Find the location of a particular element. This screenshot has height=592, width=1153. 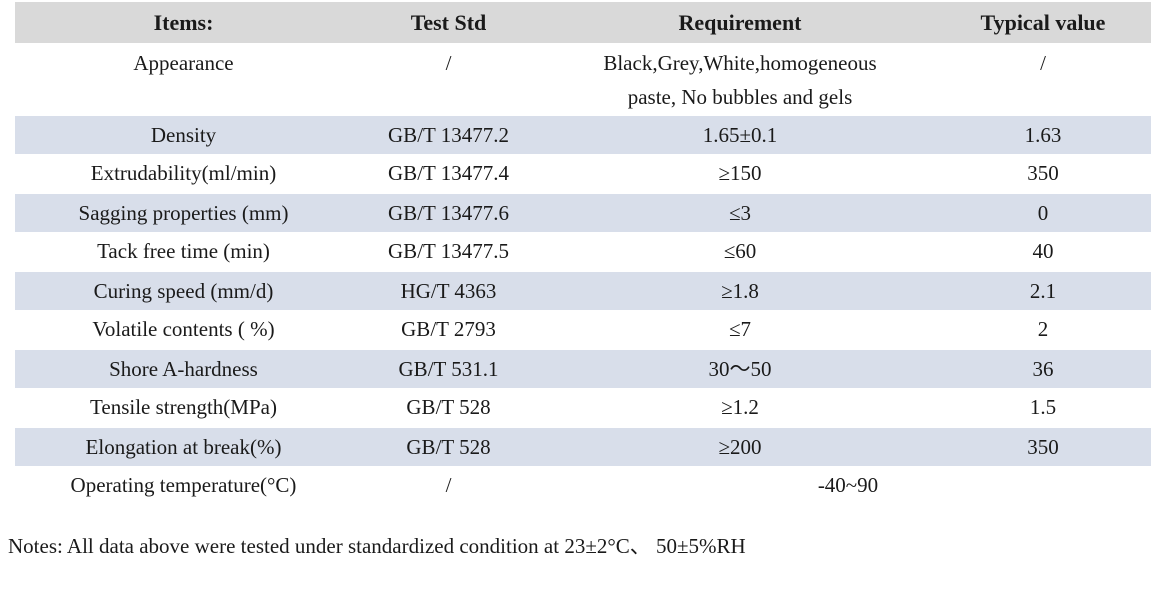

cell-typ: / is located at coordinates (1043, 63).